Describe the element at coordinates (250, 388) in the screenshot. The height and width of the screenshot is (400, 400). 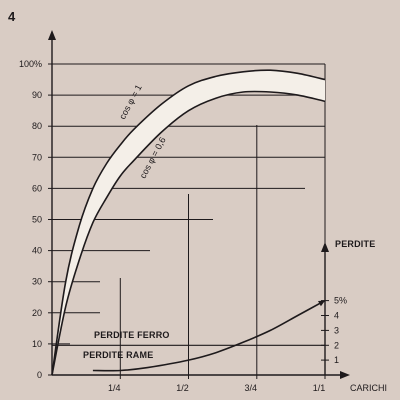
I see `x-tick-label-3-4: 3/4` at that location.